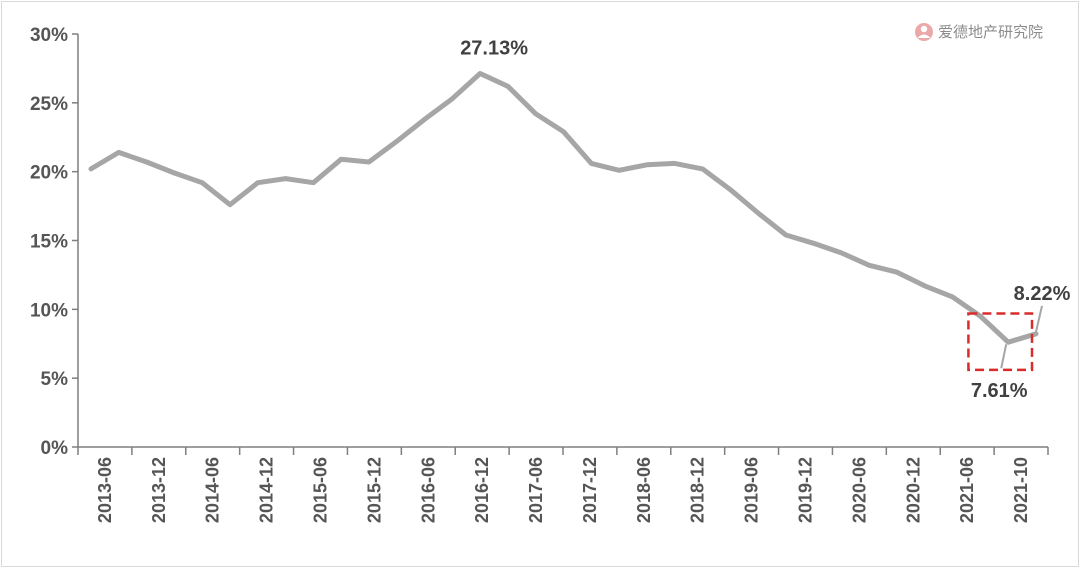 Image resolution: width=1080 pixels, height=571 pixels. I want to click on highlight-box, so click(1000, 342).